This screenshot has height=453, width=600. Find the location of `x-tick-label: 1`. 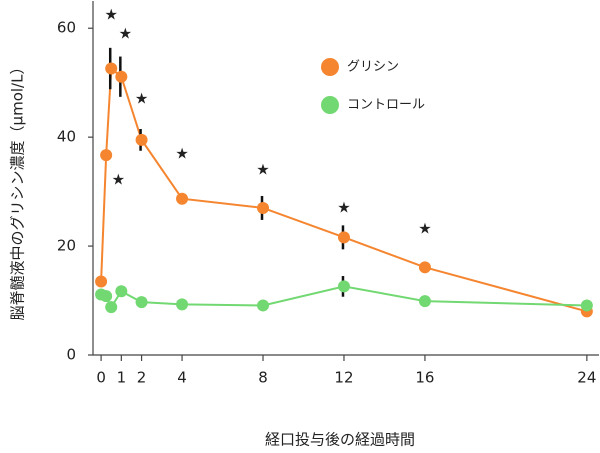

x-tick-label: 1 is located at coordinates (122, 378).